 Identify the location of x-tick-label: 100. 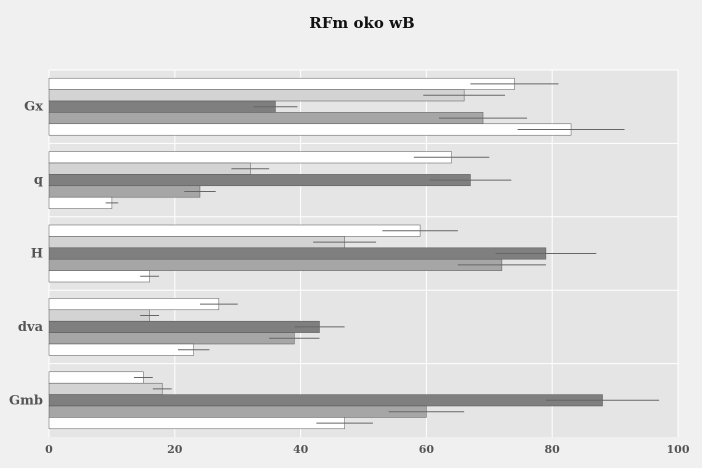
(678, 449).